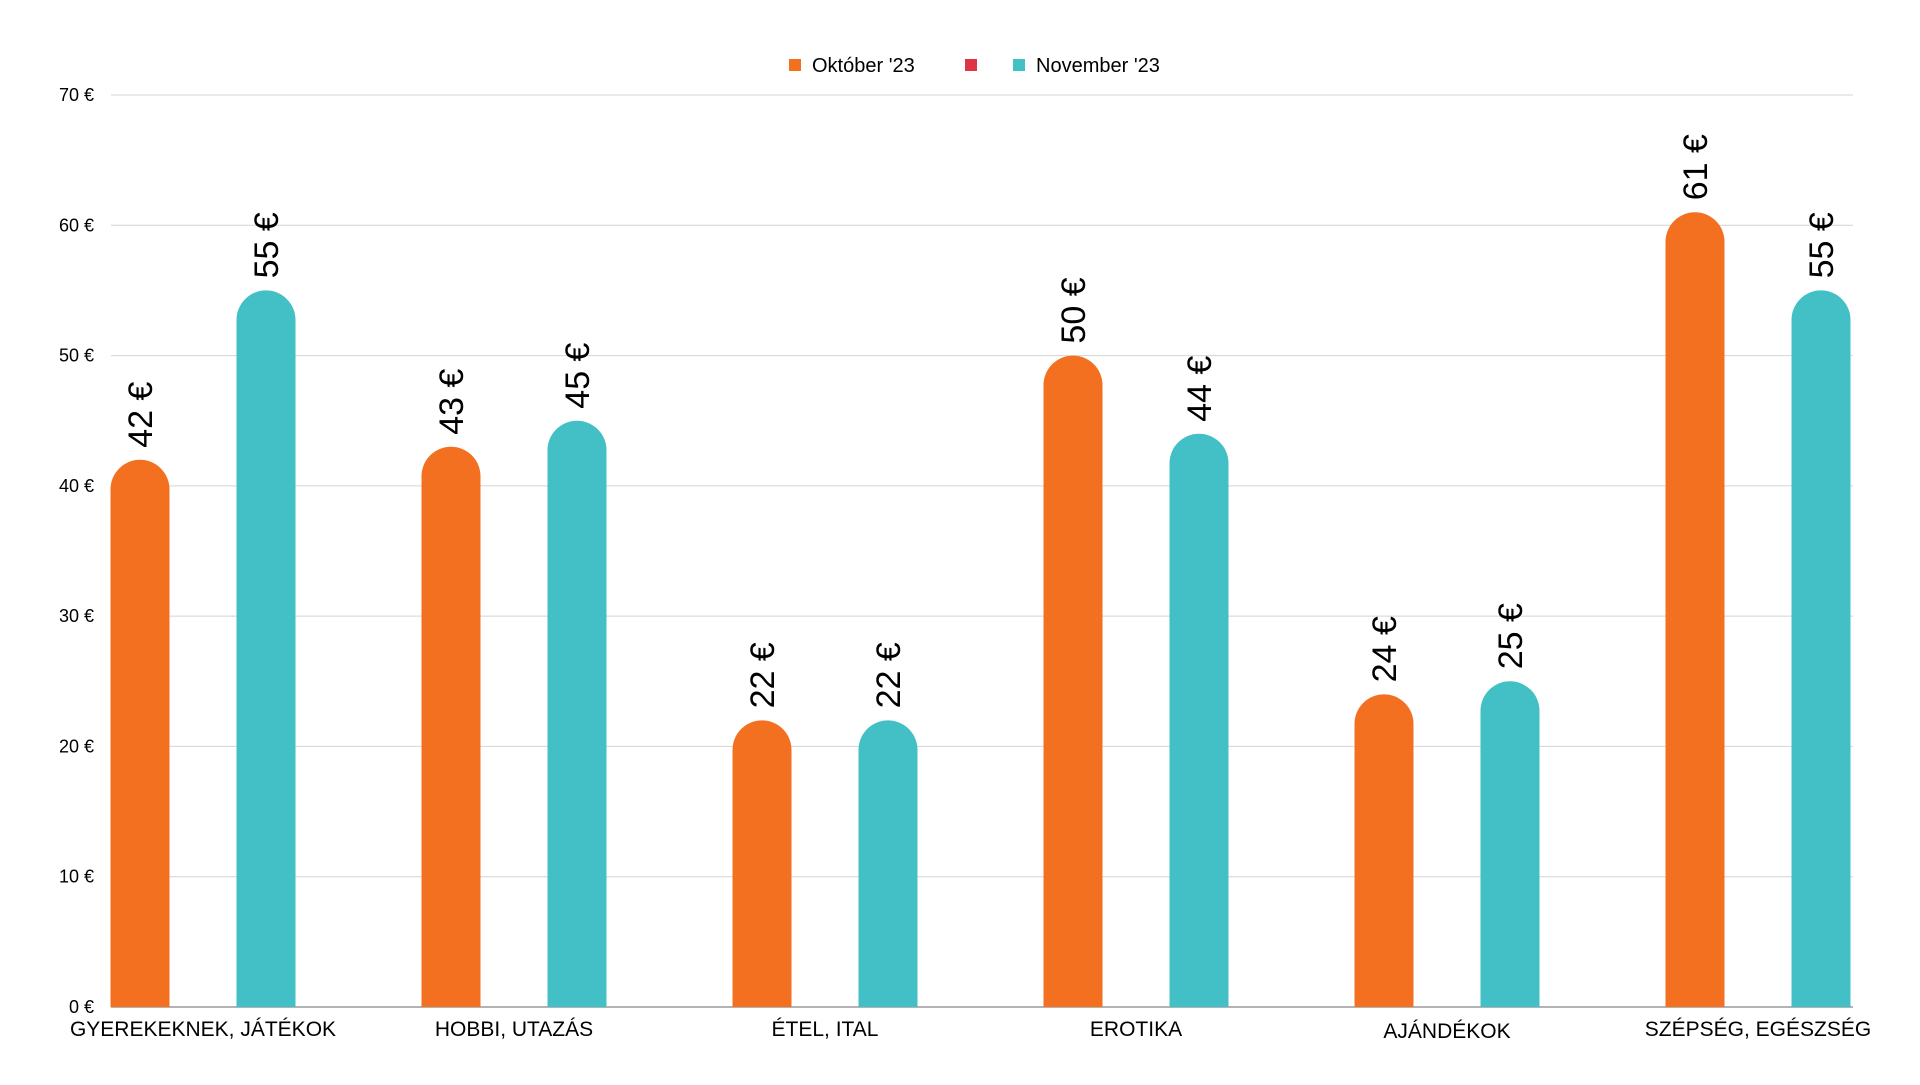 The height and width of the screenshot is (1085, 1920). Describe the element at coordinates (76, 225) in the screenshot. I see `y-tick-label: 60 €` at that location.